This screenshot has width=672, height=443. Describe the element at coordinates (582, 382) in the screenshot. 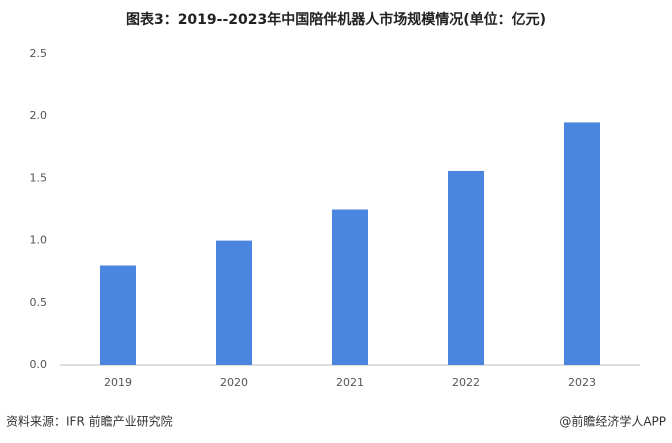

I see `x-tick-label: 2023` at that location.